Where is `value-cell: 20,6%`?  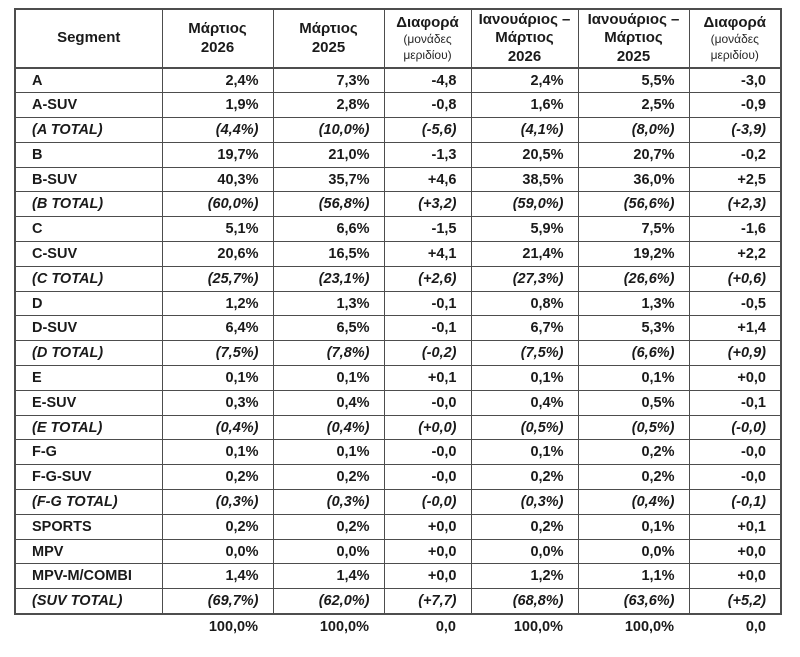 value-cell: 20,6% is located at coordinates (217, 254).